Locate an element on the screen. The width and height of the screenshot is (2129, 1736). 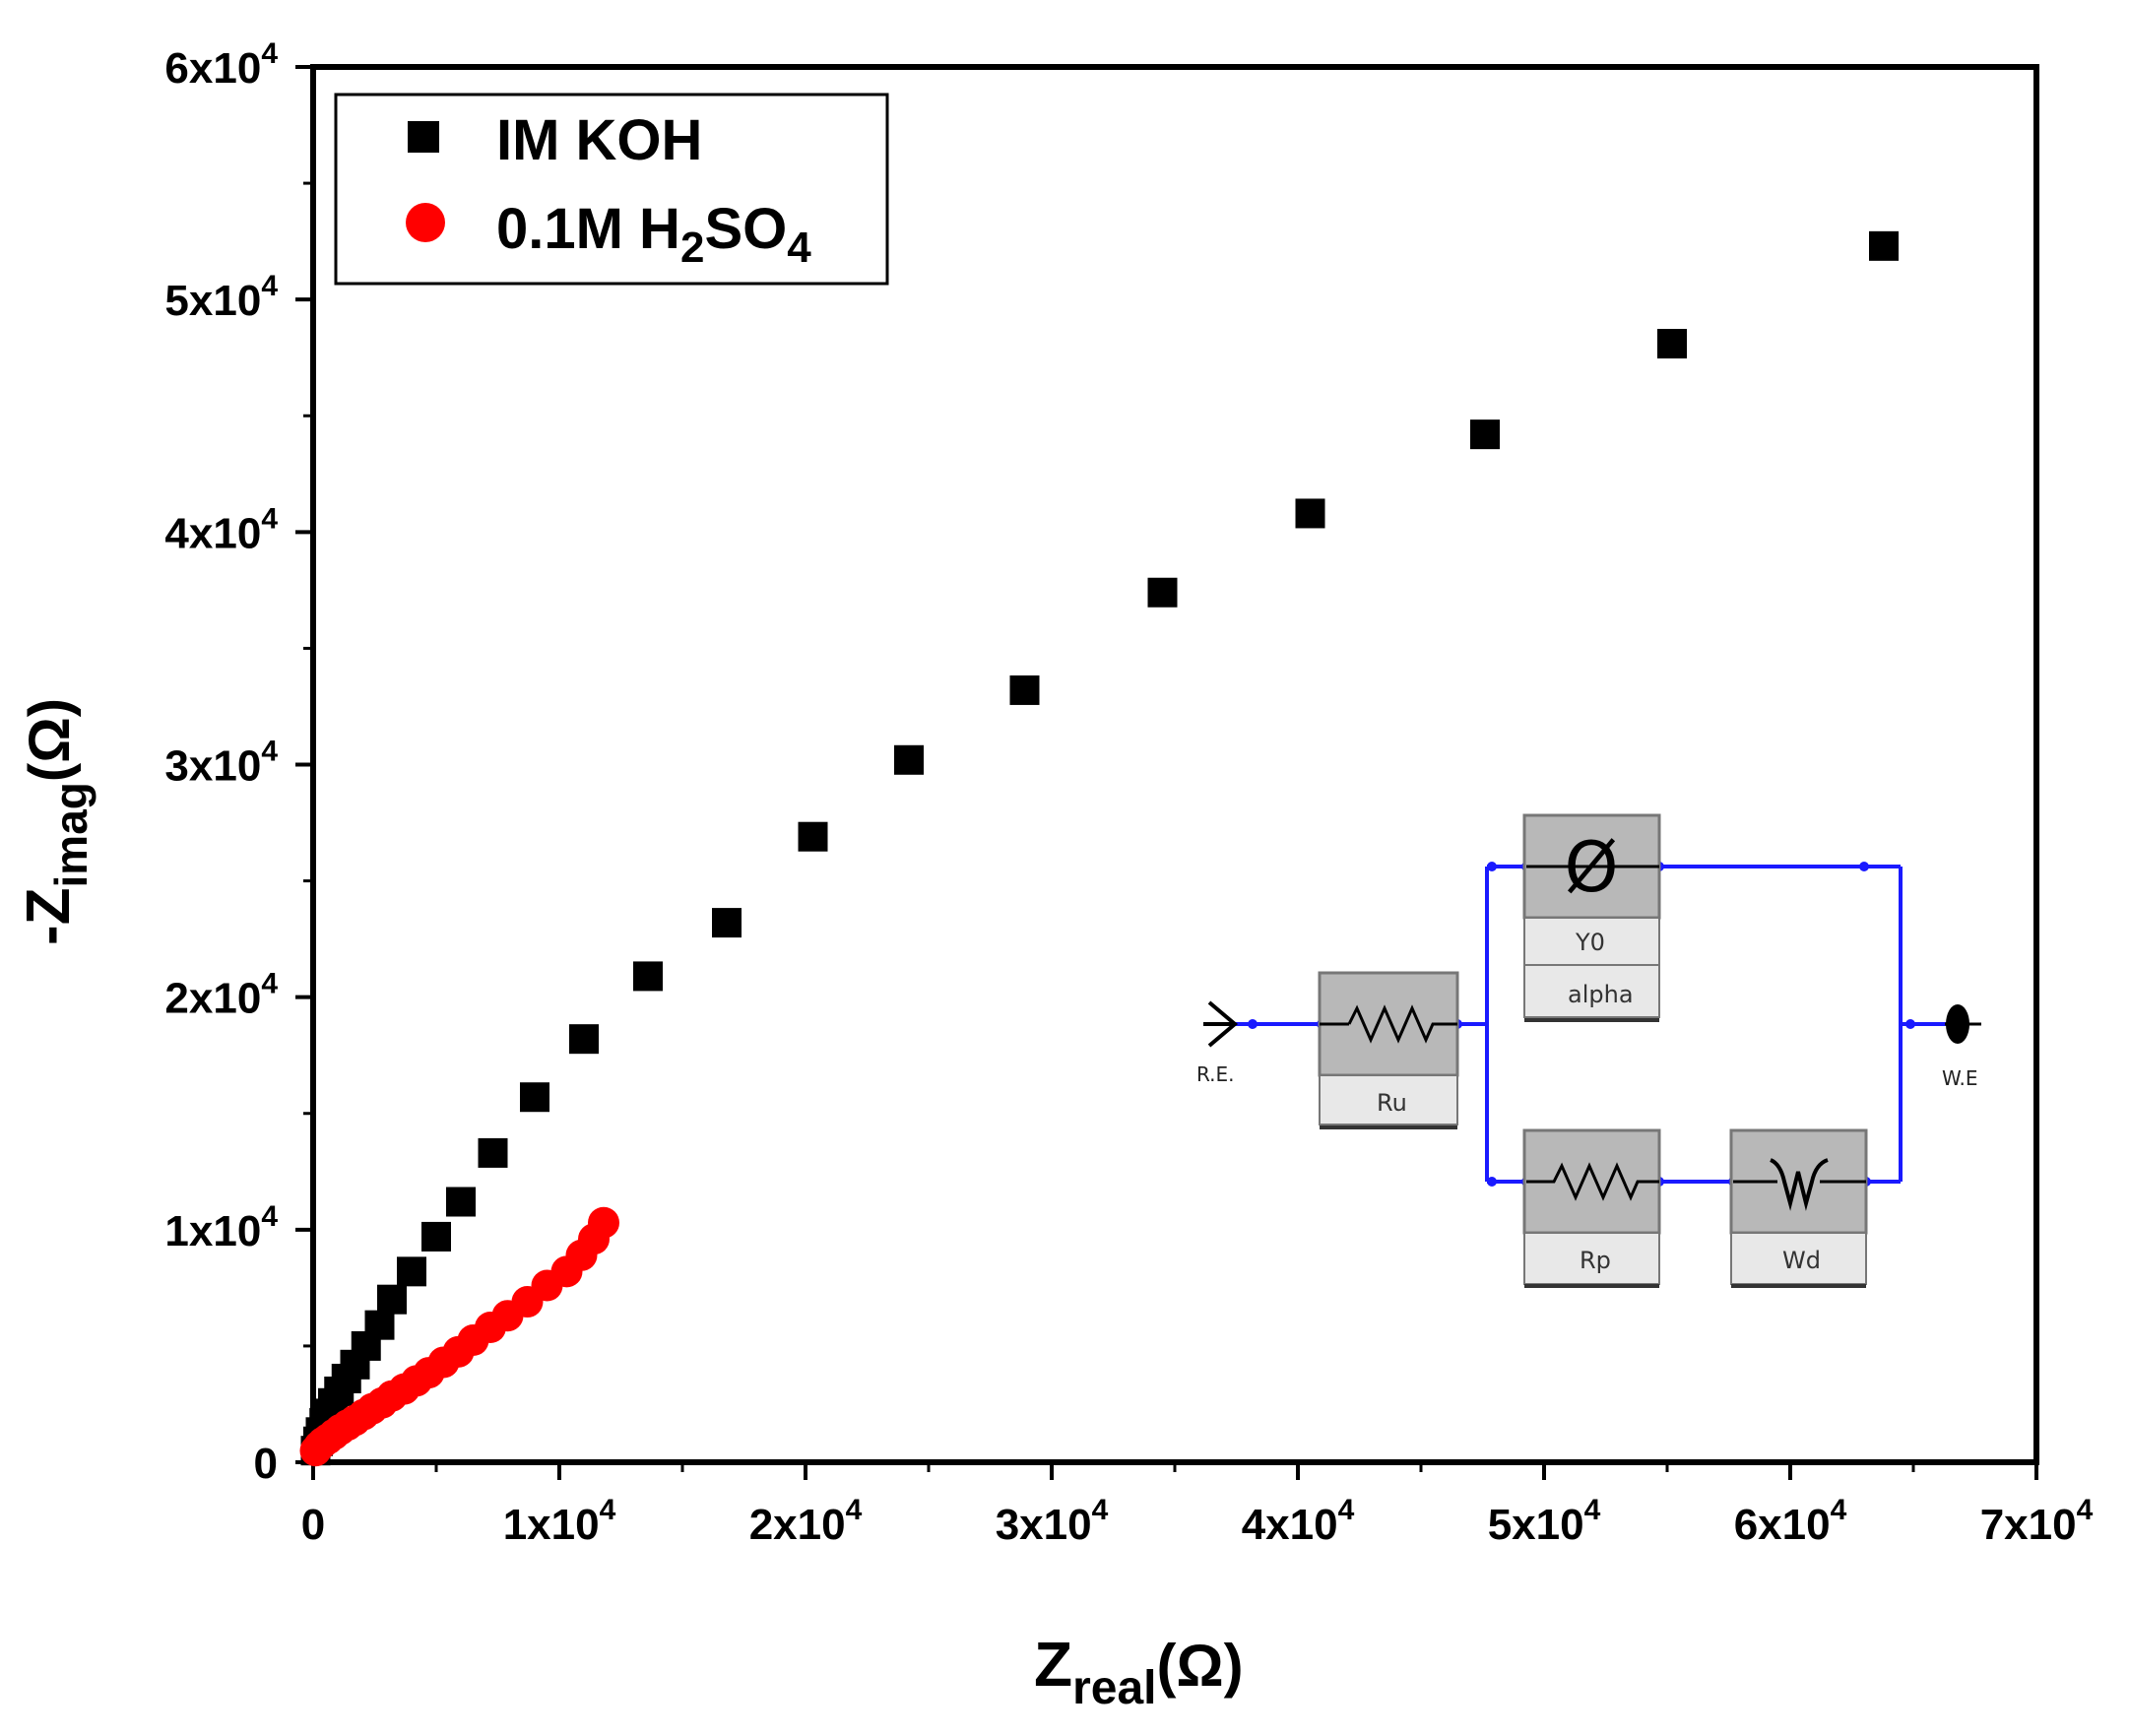
y-axis-title-sub: imag is located at coordinates (71, 835).